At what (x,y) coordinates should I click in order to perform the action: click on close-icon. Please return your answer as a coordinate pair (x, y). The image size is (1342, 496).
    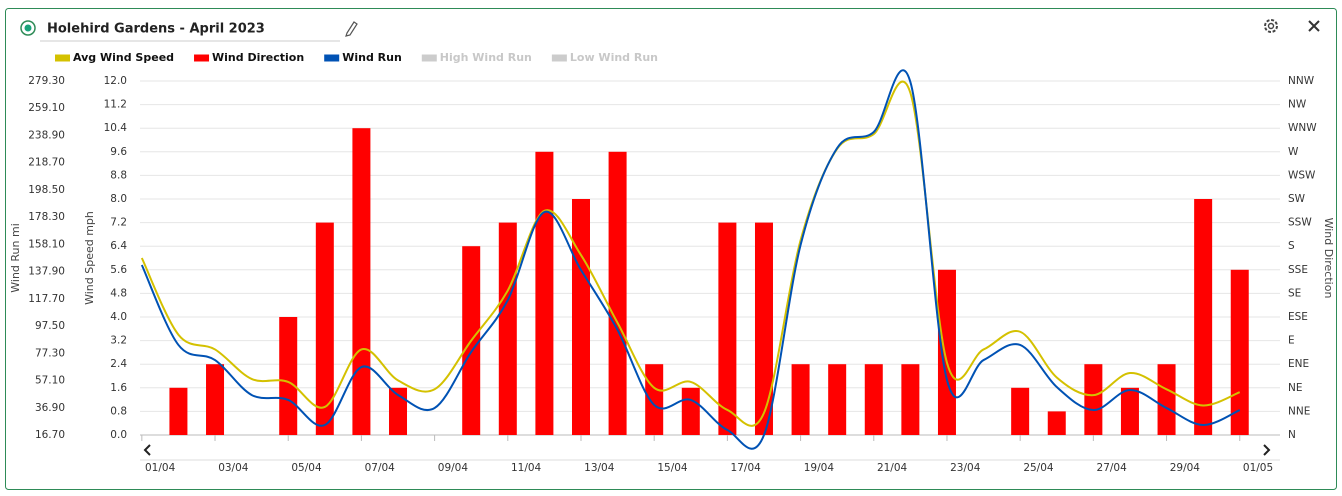
    Looking at the image, I should click on (1314, 26).